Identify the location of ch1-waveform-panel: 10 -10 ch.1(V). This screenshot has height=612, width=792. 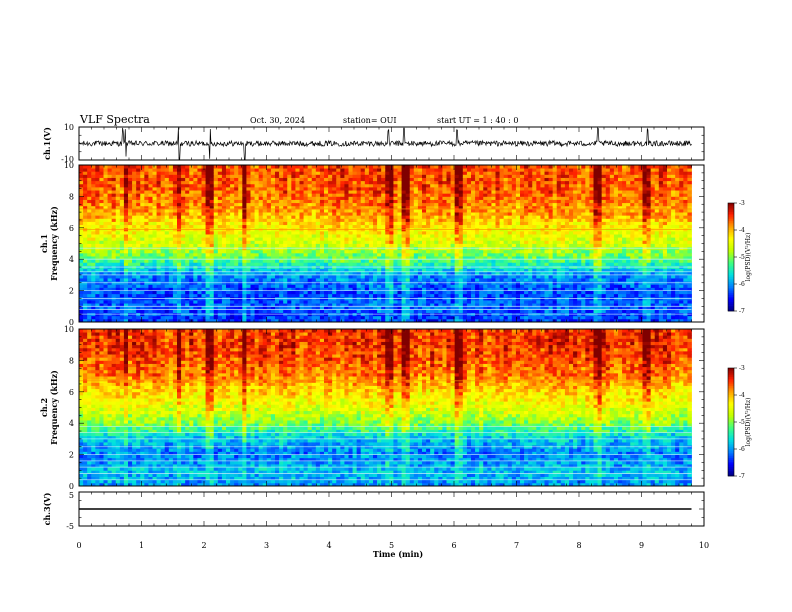
(373, 143).